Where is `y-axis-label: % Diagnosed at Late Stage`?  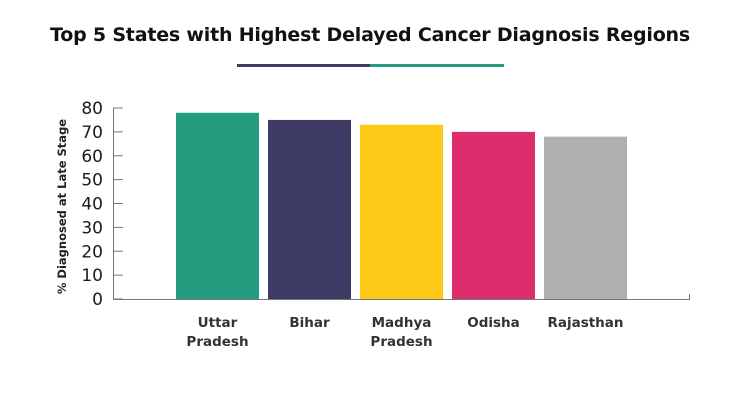 y-axis-label: % Diagnosed at Late Stage is located at coordinates (62, 206).